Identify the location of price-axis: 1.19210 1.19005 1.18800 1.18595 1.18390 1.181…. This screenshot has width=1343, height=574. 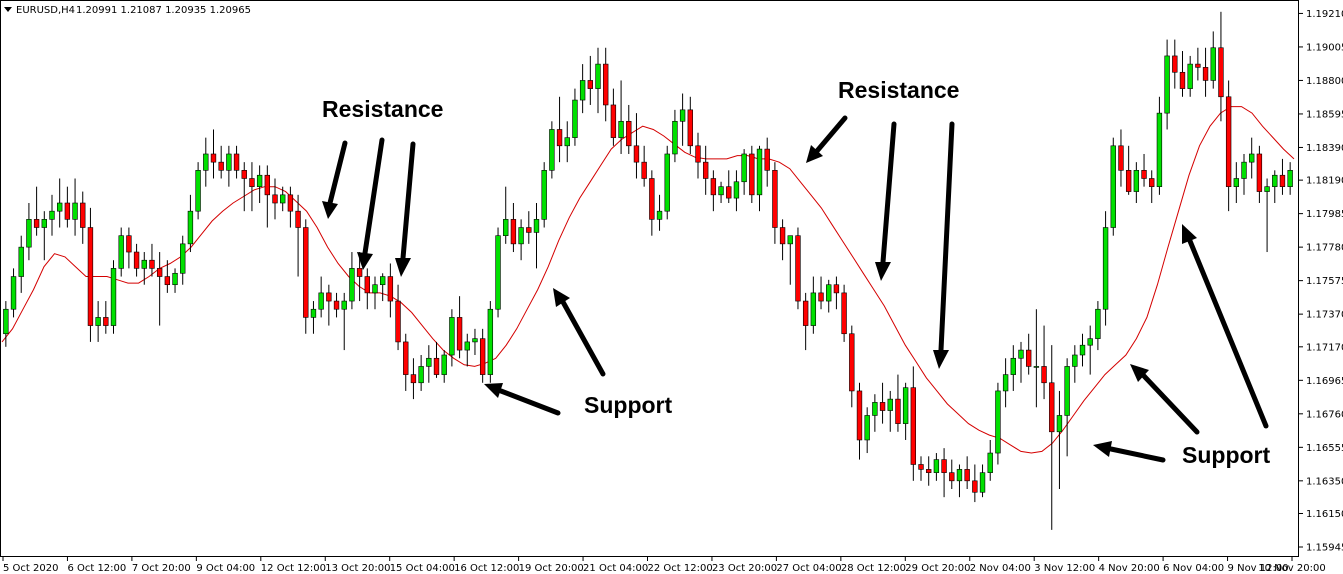
(1320, 281).